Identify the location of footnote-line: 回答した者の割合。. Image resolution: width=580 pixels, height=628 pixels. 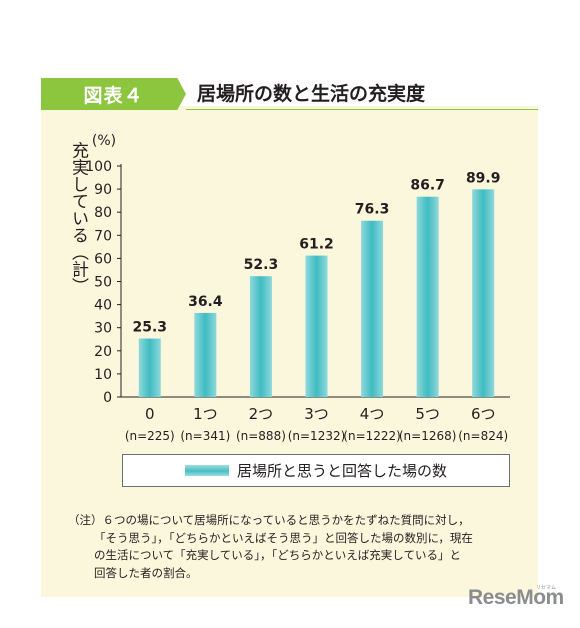
(146, 572).